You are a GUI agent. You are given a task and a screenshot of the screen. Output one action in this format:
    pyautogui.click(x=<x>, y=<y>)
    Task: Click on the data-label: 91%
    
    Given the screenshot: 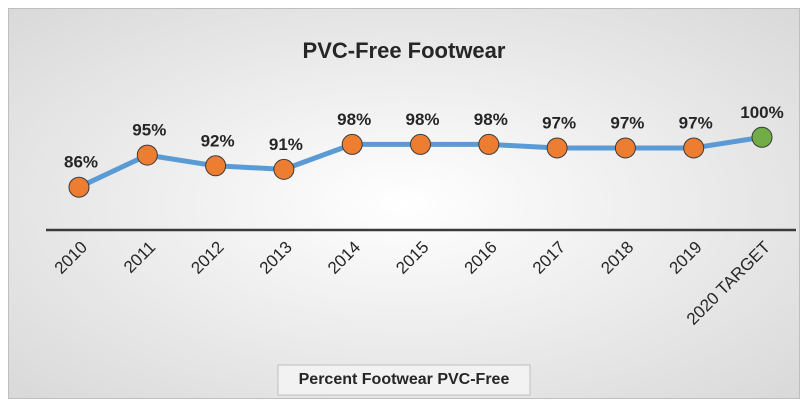 What is the action you would take?
    pyautogui.click(x=286, y=144)
    